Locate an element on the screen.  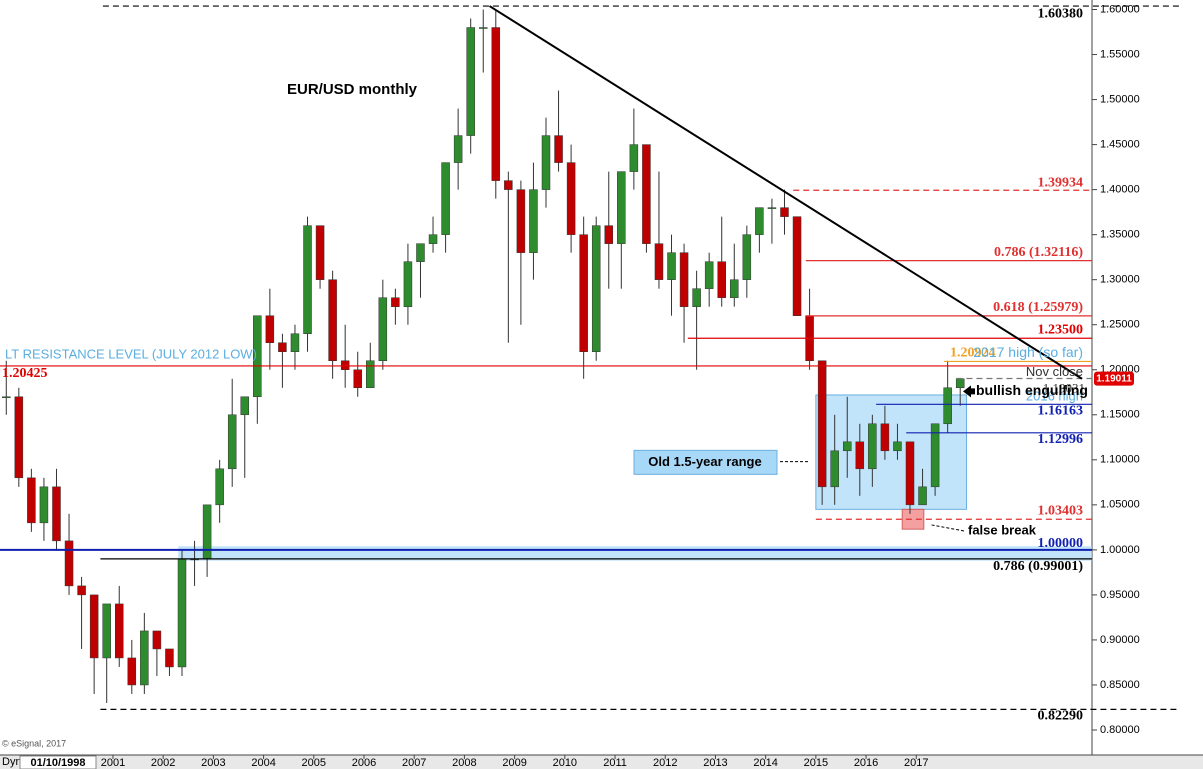
y-tick-label: 1.60000 is located at coordinates (1120, 9).